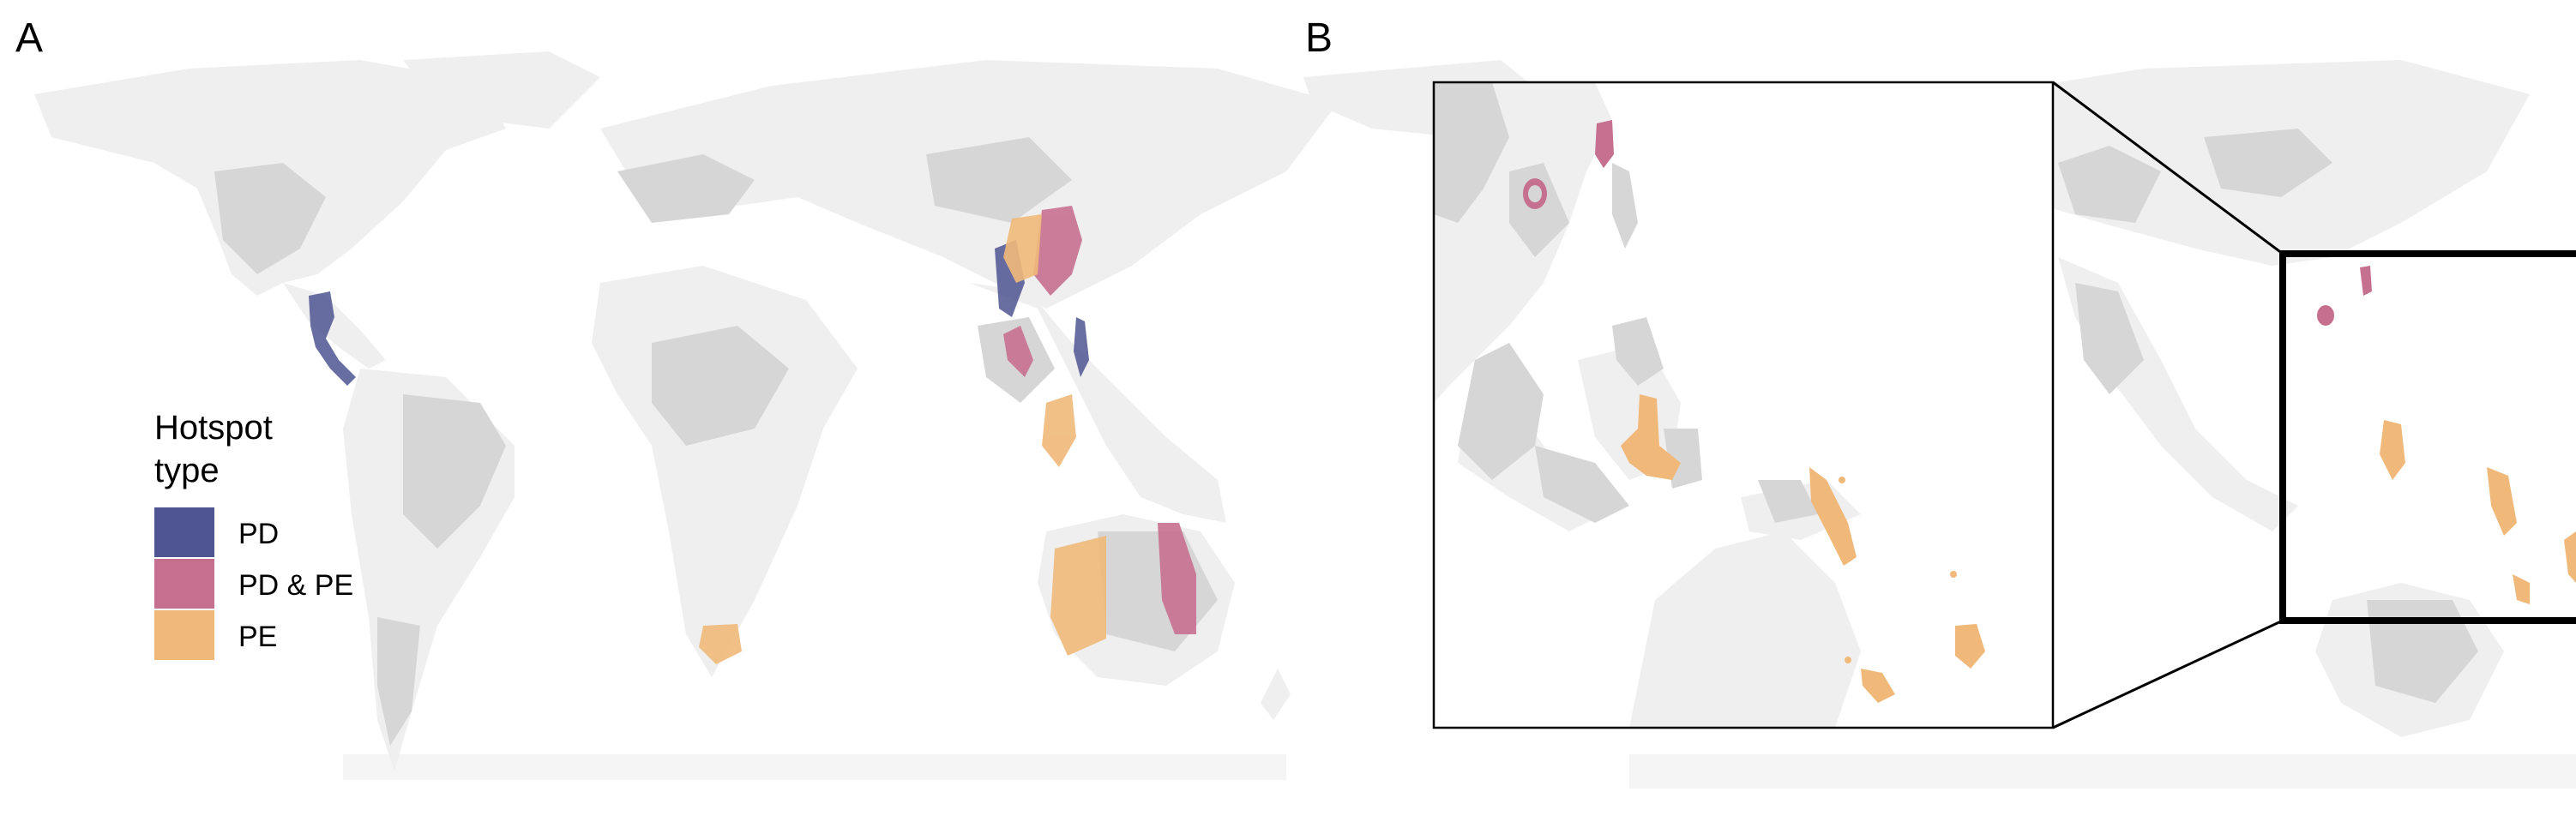 The height and width of the screenshot is (822, 2576). Describe the element at coordinates (1081, 347) in the screenshot. I see `hotspot-pd-philippines` at that location.